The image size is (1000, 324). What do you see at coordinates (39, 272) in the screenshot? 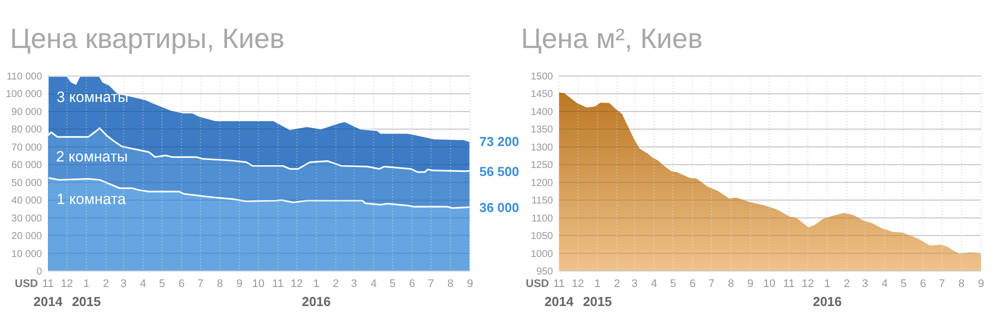
I see `y-tick-label: 0` at bounding box center [39, 272].